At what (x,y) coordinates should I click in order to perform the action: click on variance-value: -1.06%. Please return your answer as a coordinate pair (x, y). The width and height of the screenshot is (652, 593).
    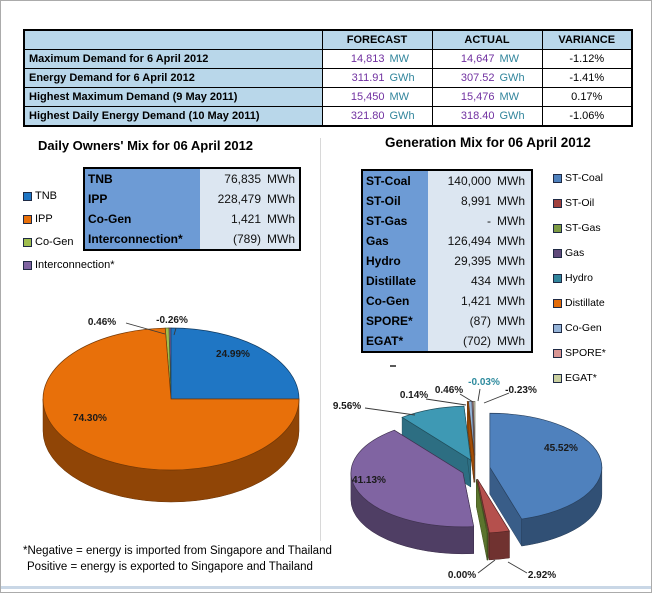
    Looking at the image, I should click on (587, 116).